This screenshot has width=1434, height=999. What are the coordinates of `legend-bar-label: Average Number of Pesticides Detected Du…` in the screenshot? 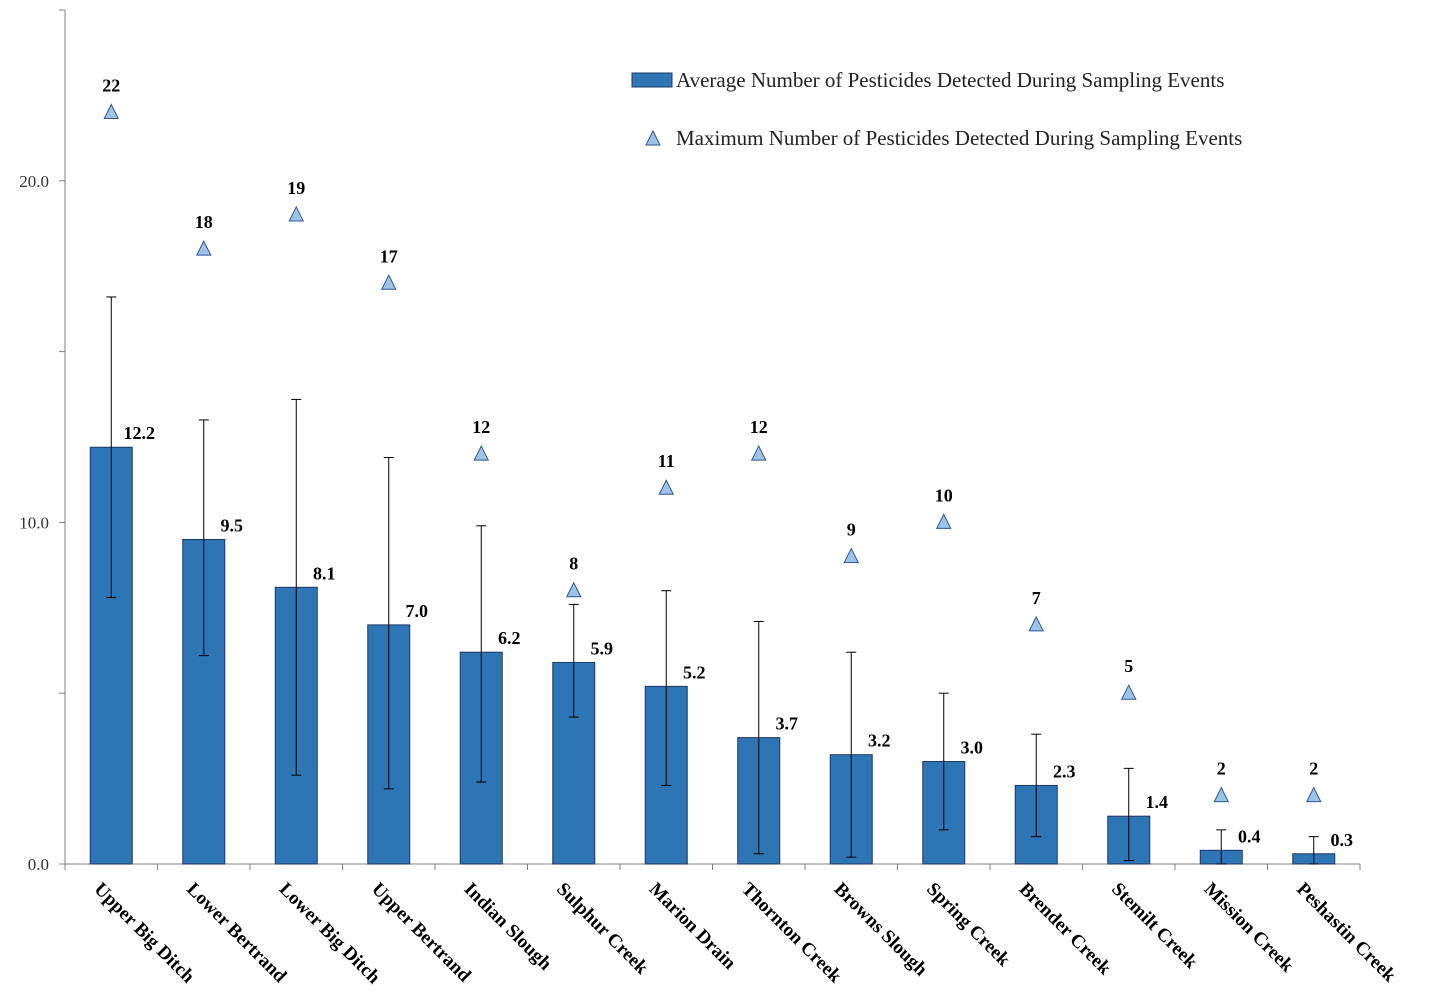 It's located at (950, 80).